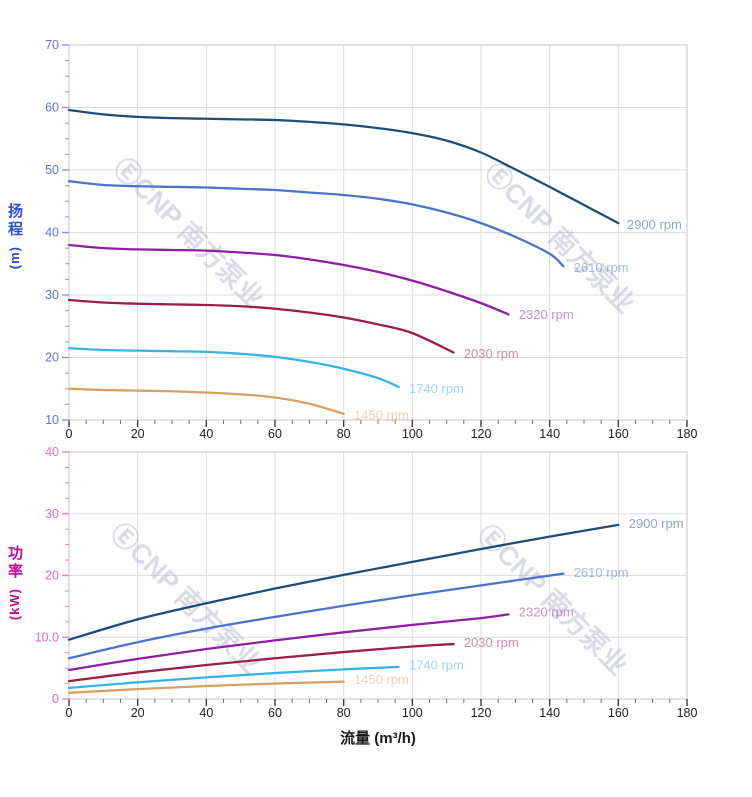 Image resolution: width=752 pixels, height=797 pixels. What do you see at coordinates (14, 604) in the screenshot?
I see `power-axis-unit: (kW)` at bounding box center [14, 604].